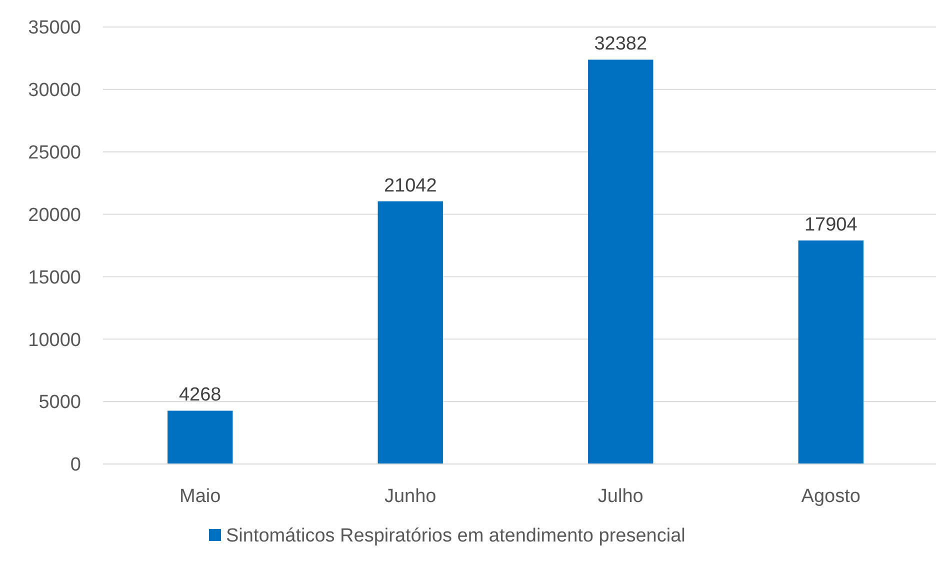  What do you see at coordinates (621, 496) in the screenshot?
I see `x-tick-label: Julho` at bounding box center [621, 496].